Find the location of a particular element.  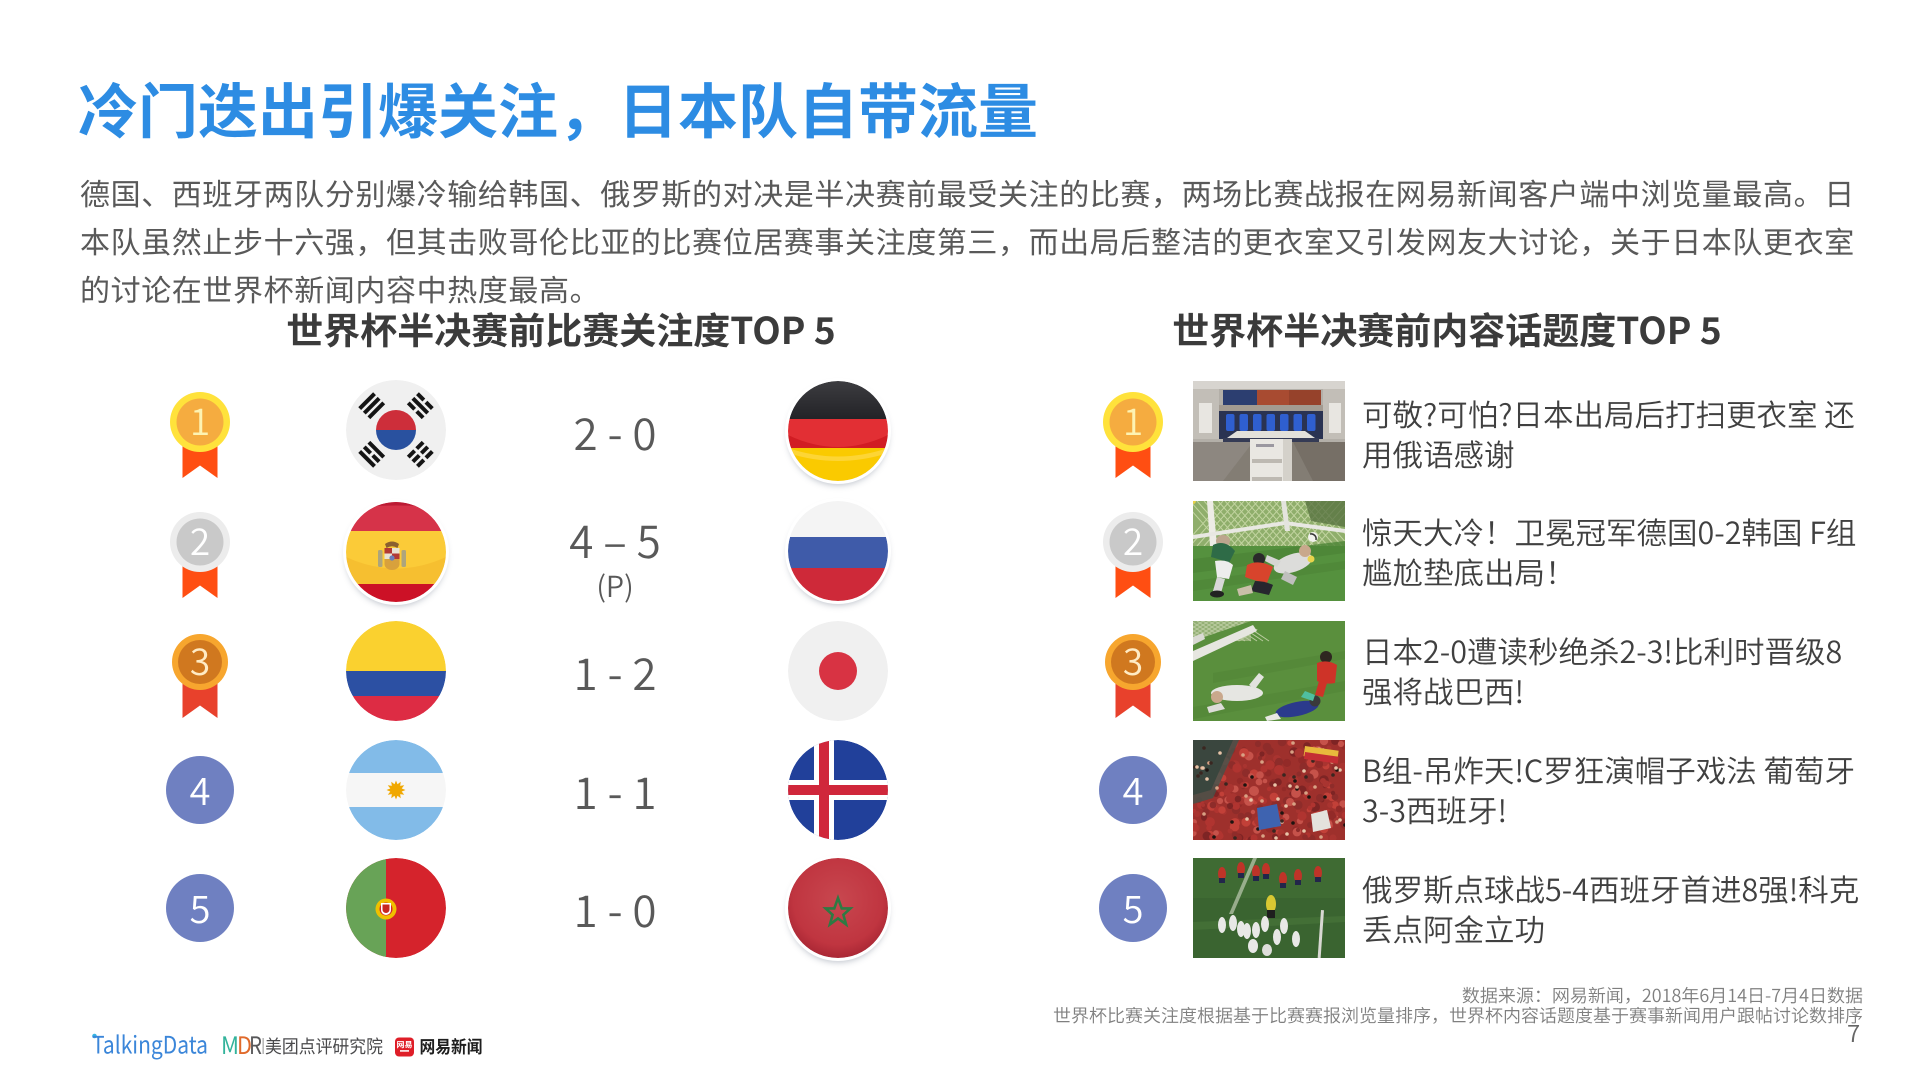

svg-text: D is located at coordinates (244, 1046).